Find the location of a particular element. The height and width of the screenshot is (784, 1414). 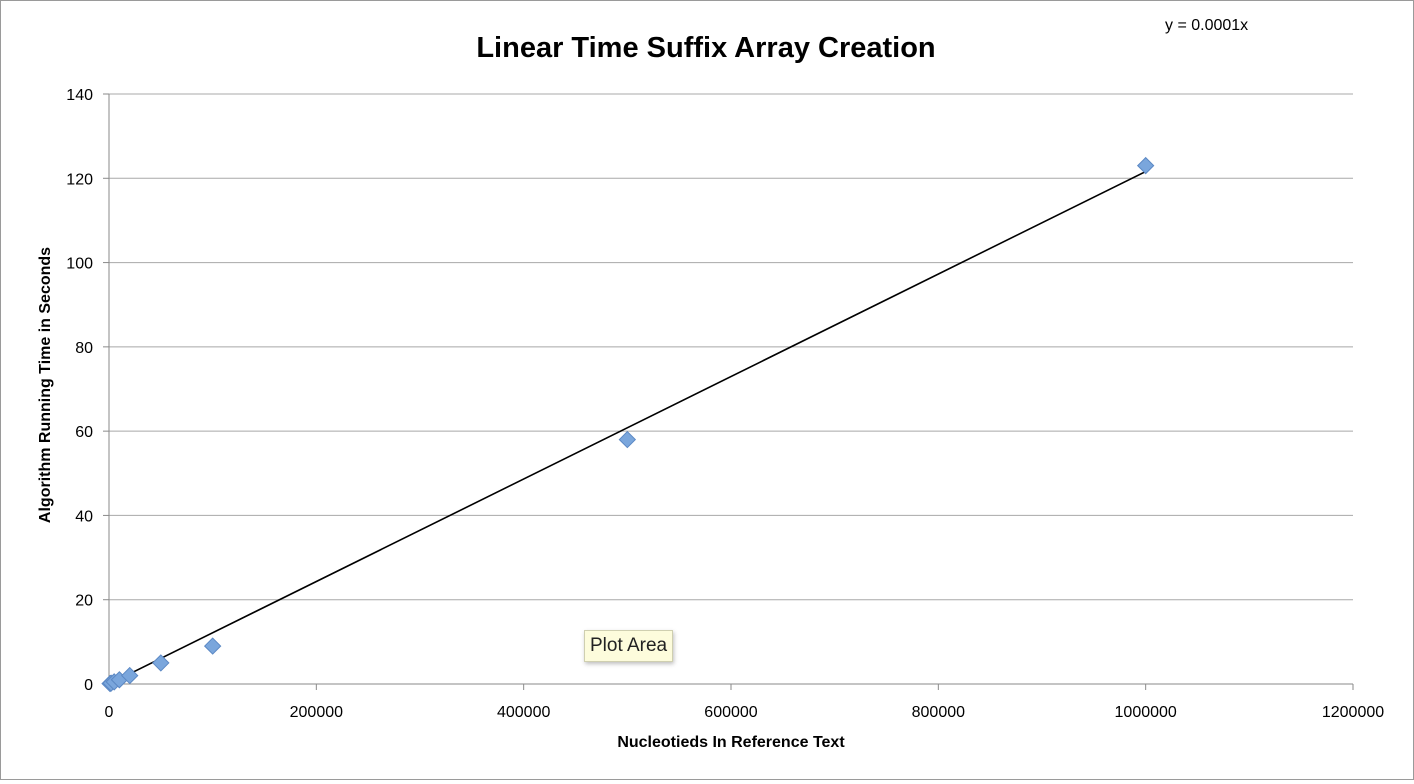

trendline-equation: y = 0.0001x is located at coordinates (1206, 25).